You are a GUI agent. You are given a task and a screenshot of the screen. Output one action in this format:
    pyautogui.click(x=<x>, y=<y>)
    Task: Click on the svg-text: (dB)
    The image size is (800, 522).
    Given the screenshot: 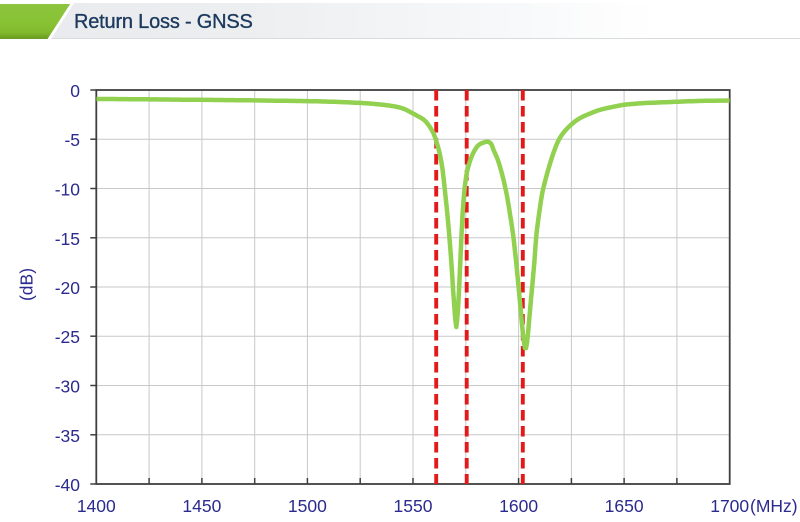 What is the action you would take?
    pyautogui.click(x=27, y=284)
    